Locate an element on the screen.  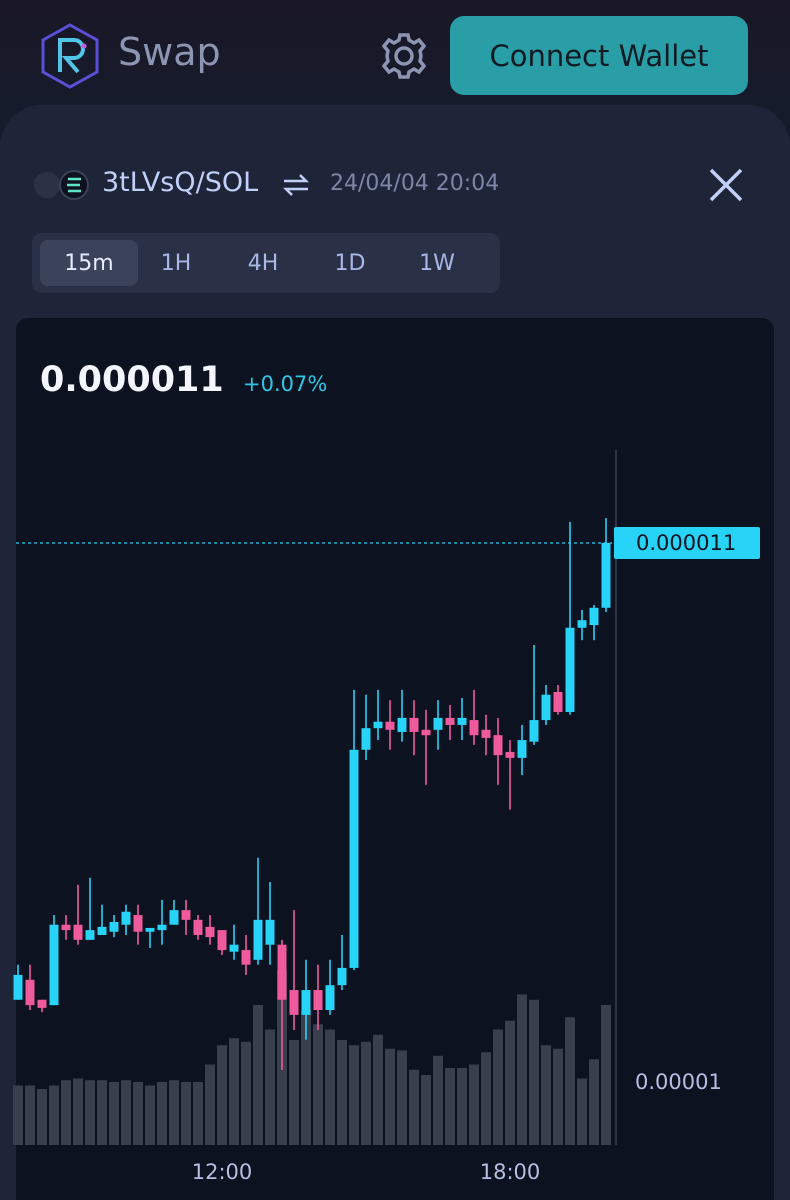
last-price-tag is located at coordinates (687, 542).